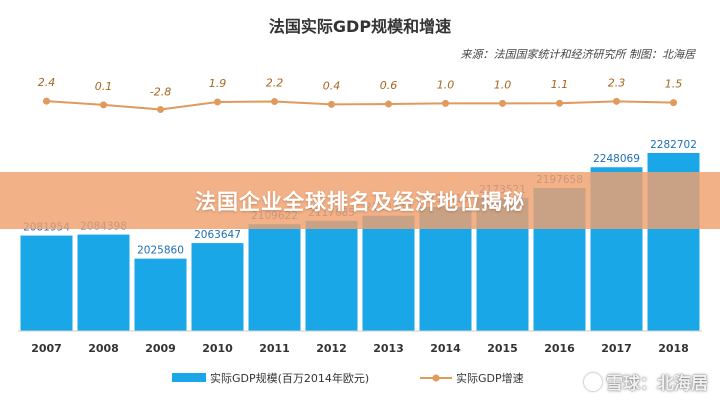 This screenshot has height=400, width=720. What do you see at coordinates (217, 348) in the screenshot?
I see `x-tick-label: 2010` at bounding box center [217, 348].